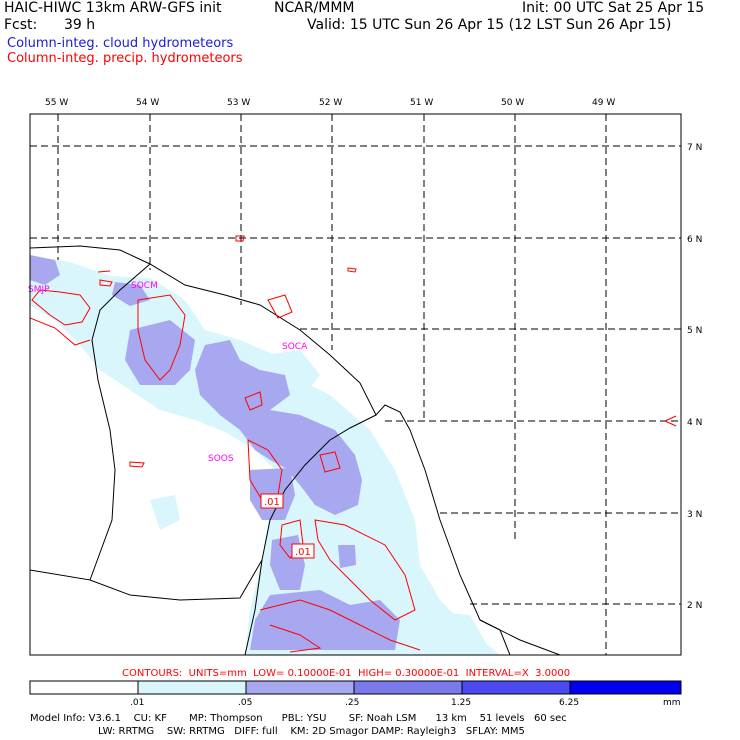 The height and width of the screenshot is (740, 740). I want to click on station-label: SOCM, so click(144, 286).